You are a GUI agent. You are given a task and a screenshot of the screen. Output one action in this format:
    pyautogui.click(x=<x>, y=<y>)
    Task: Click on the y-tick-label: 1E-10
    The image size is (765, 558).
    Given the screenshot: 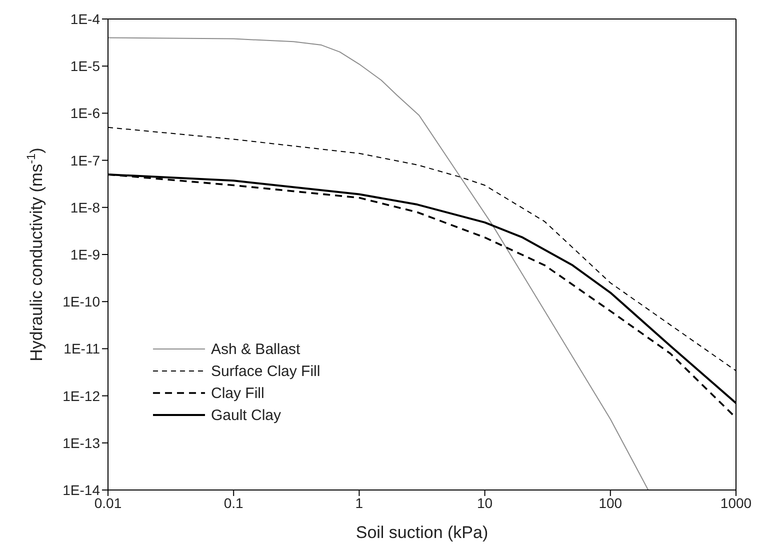 What is the action you would take?
    pyautogui.click(x=81, y=302)
    